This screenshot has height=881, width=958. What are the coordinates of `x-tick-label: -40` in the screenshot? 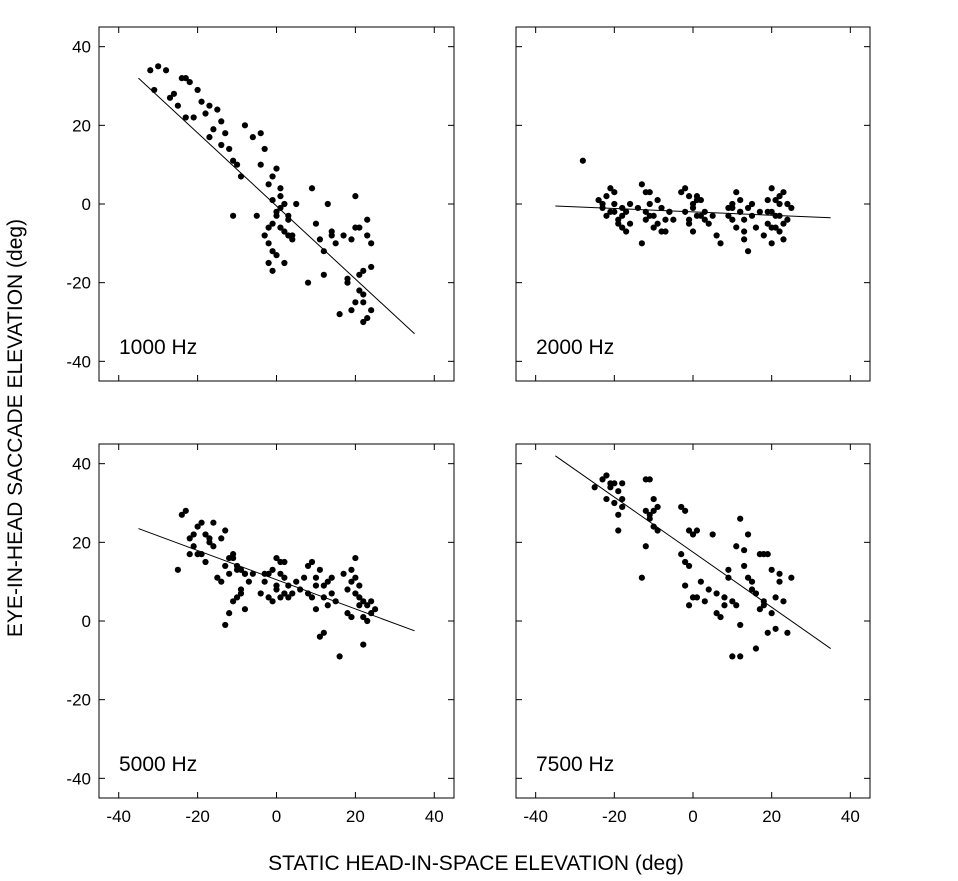 It's located at (535, 816).